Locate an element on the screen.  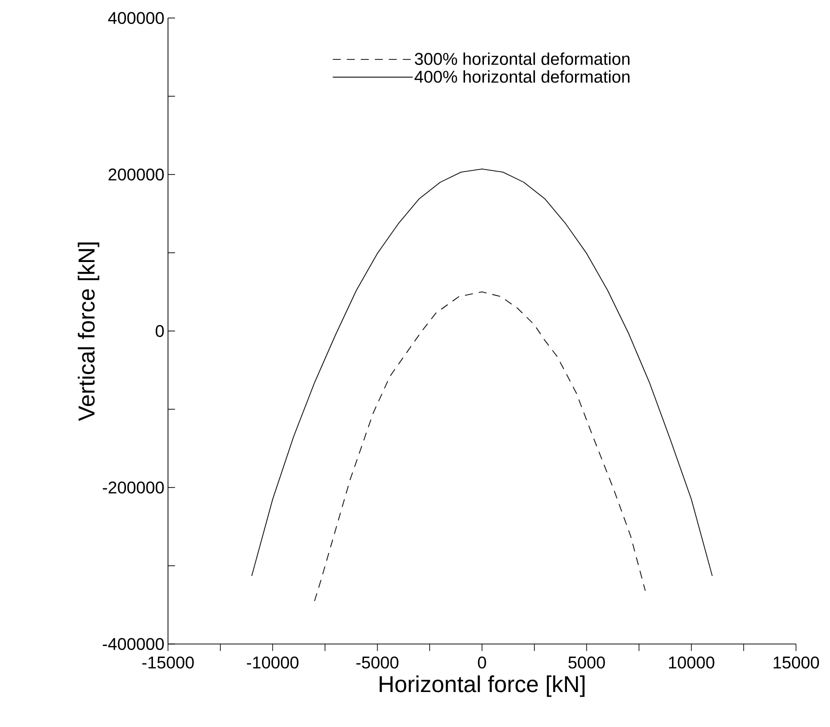
y-tick-label: 400000 is located at coordinates (136, 18).